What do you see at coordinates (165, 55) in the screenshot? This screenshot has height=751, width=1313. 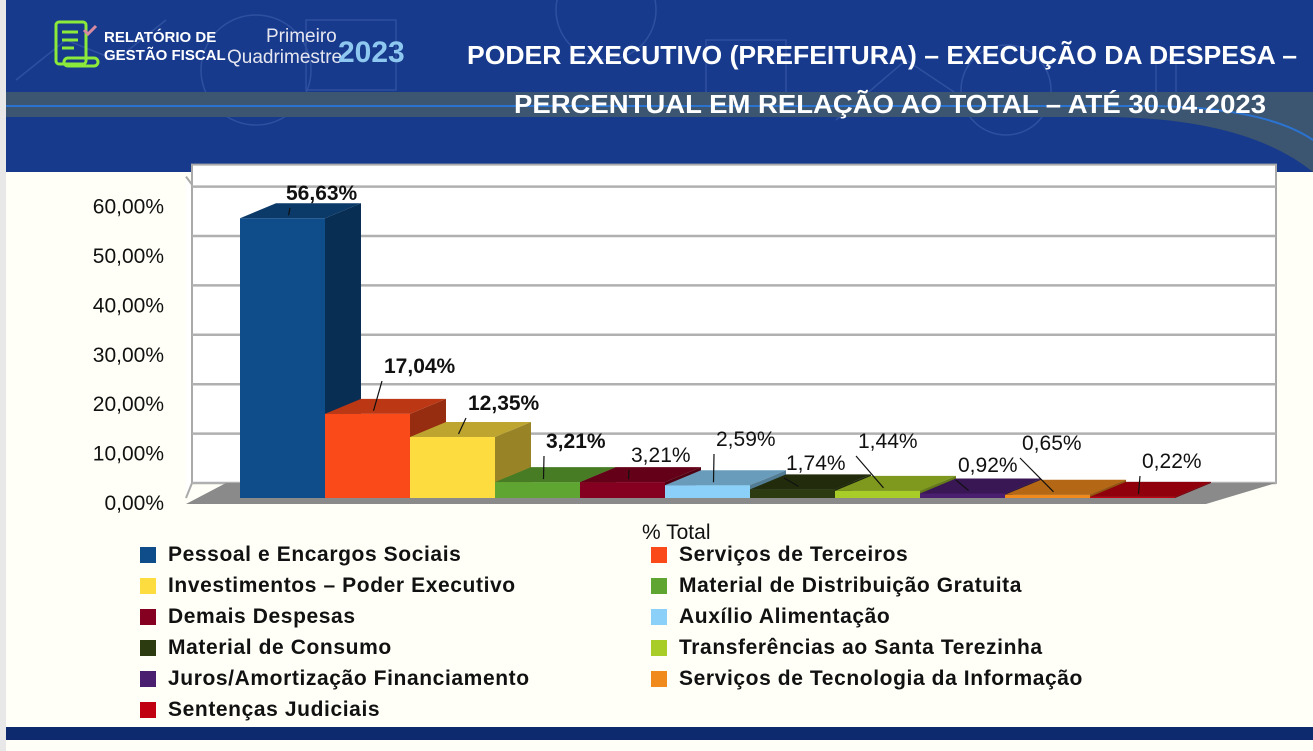 I see `logo-line2: GESTÃO FISCAL` at bounding box center [165, 55].